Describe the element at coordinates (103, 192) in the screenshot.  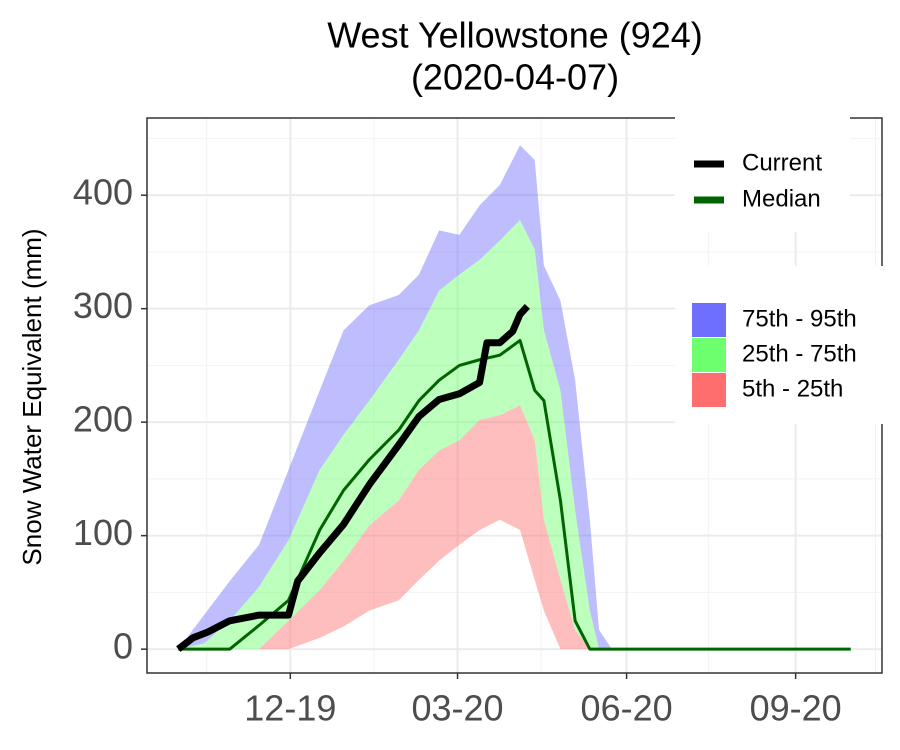
I see `y-tick-label: 400` at that location.